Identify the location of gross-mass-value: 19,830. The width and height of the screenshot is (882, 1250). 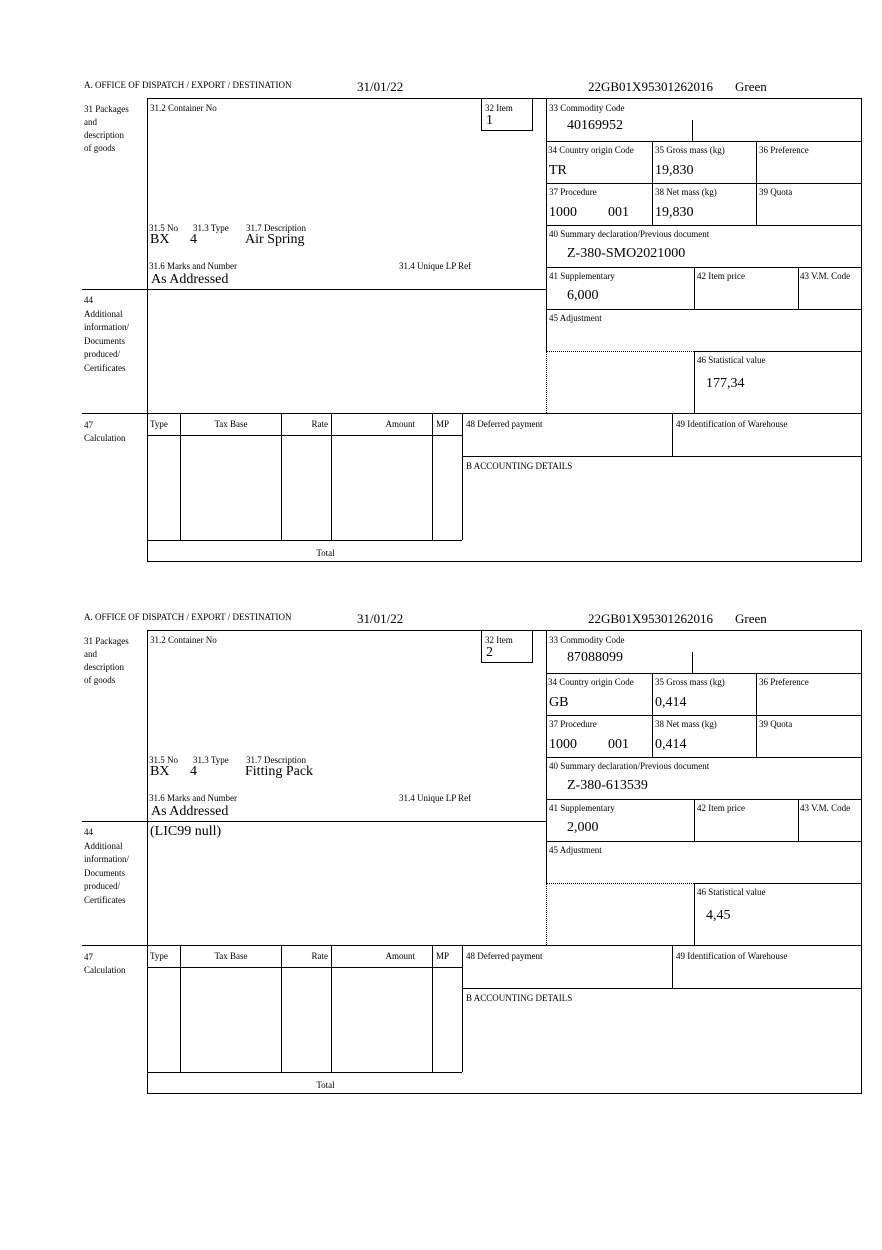
(674, 170).